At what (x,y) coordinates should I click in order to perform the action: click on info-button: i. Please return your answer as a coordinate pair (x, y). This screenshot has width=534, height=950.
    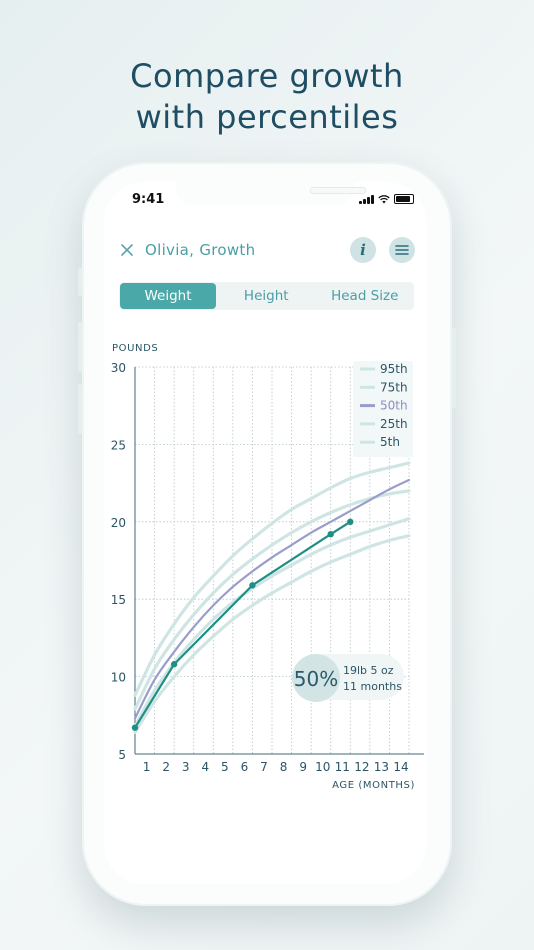
    Looking at the image, I should click on (363, 250).